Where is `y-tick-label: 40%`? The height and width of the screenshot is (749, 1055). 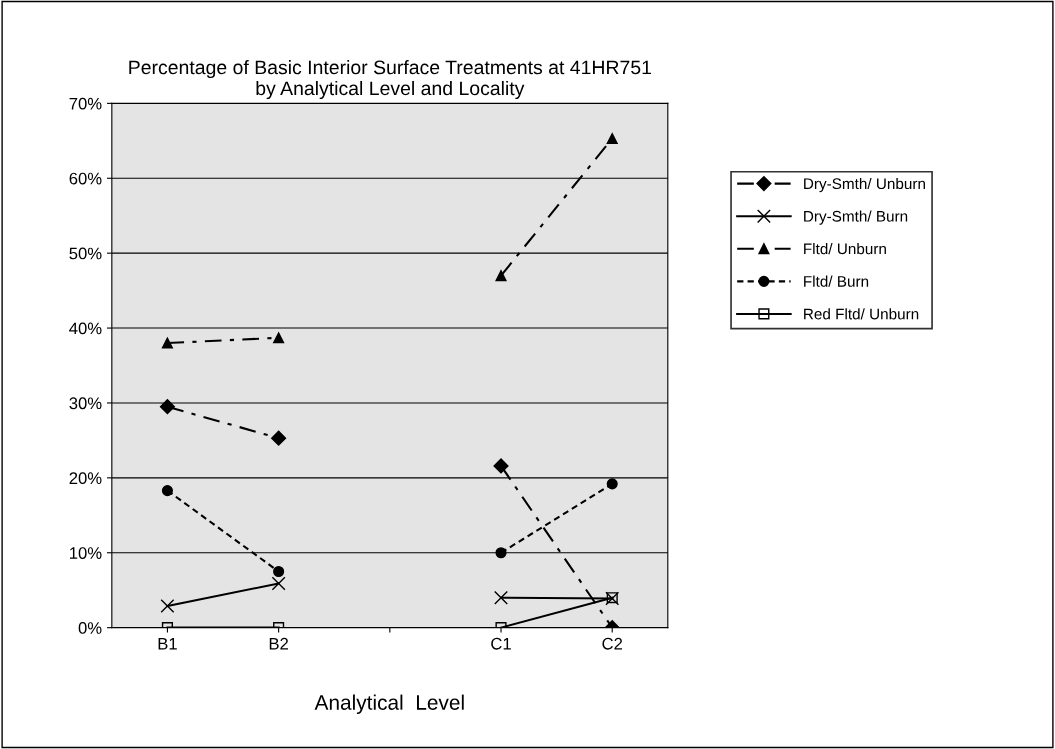
y-tick-label: 40% is located at coordinates (85, 328).